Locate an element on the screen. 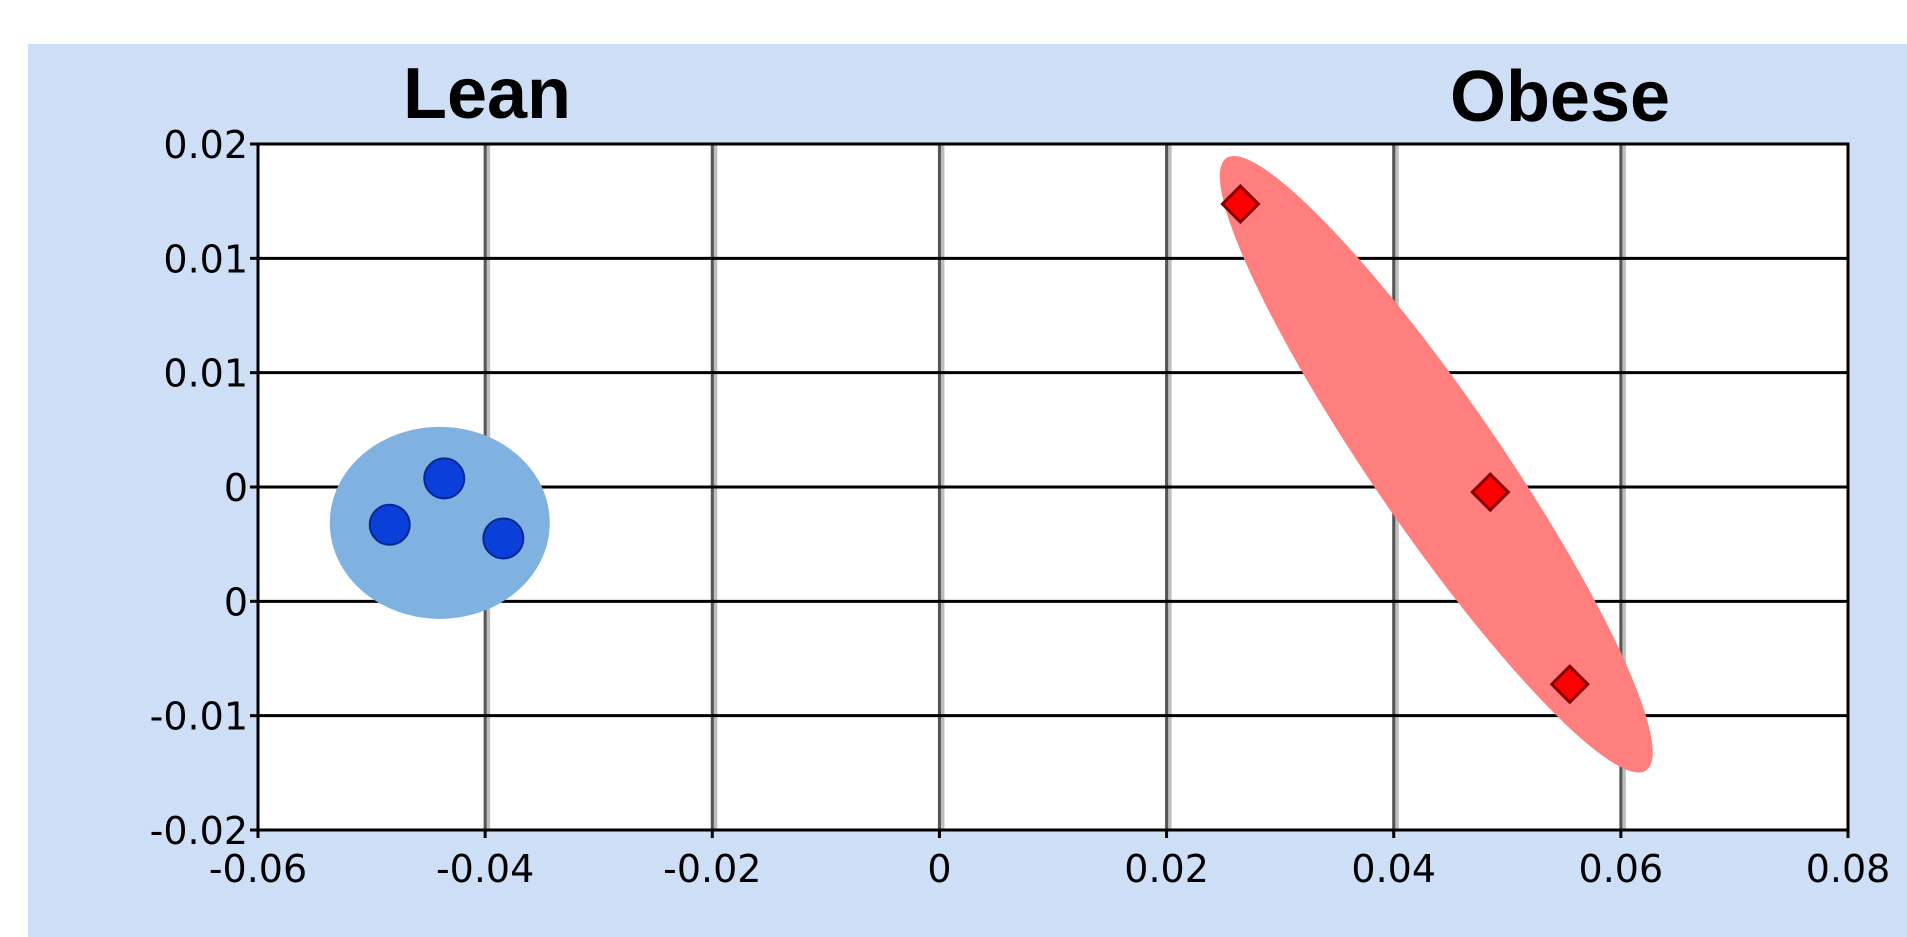 This screenshot has height=937, width=1907. y-tick-labels: 0.02 0.01 0.01 0 0 -0.01 -0.02 is located at coordinates (204, 488).